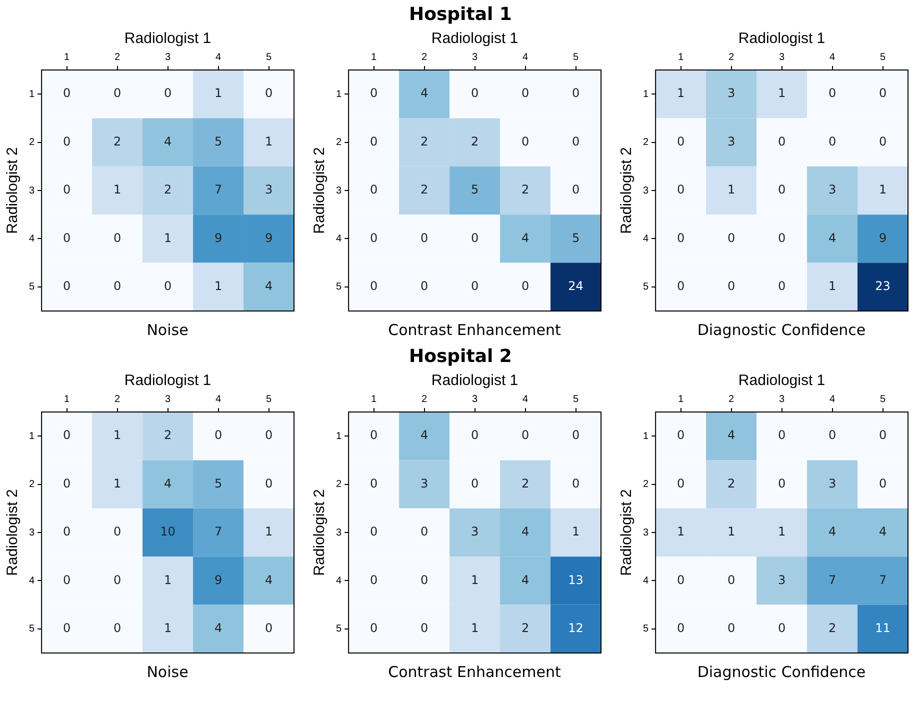  Describe the element at coordinates (781, 672) in the screenshot. I see `x-axis-title: Diagnostic Confidence` at that location.